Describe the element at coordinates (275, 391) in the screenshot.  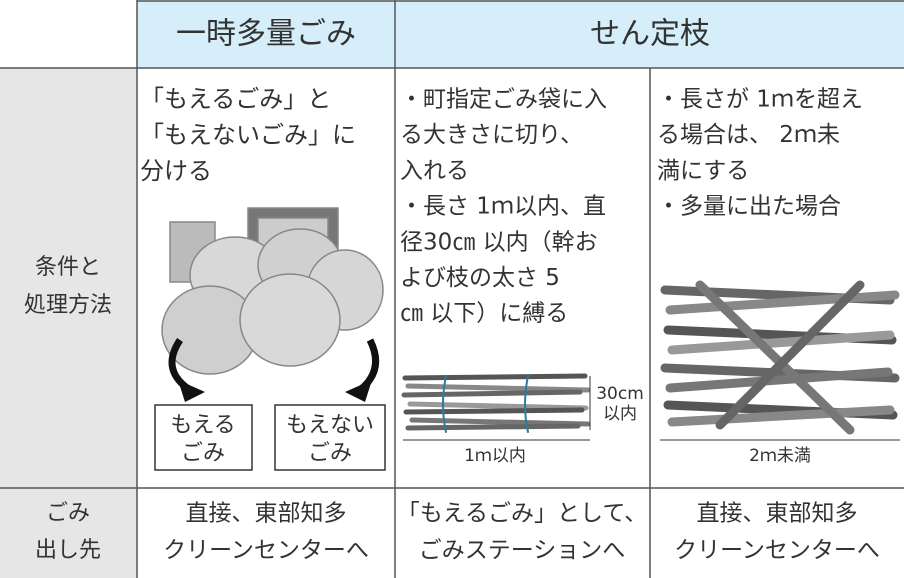
I see `arrow-heads` at that location.